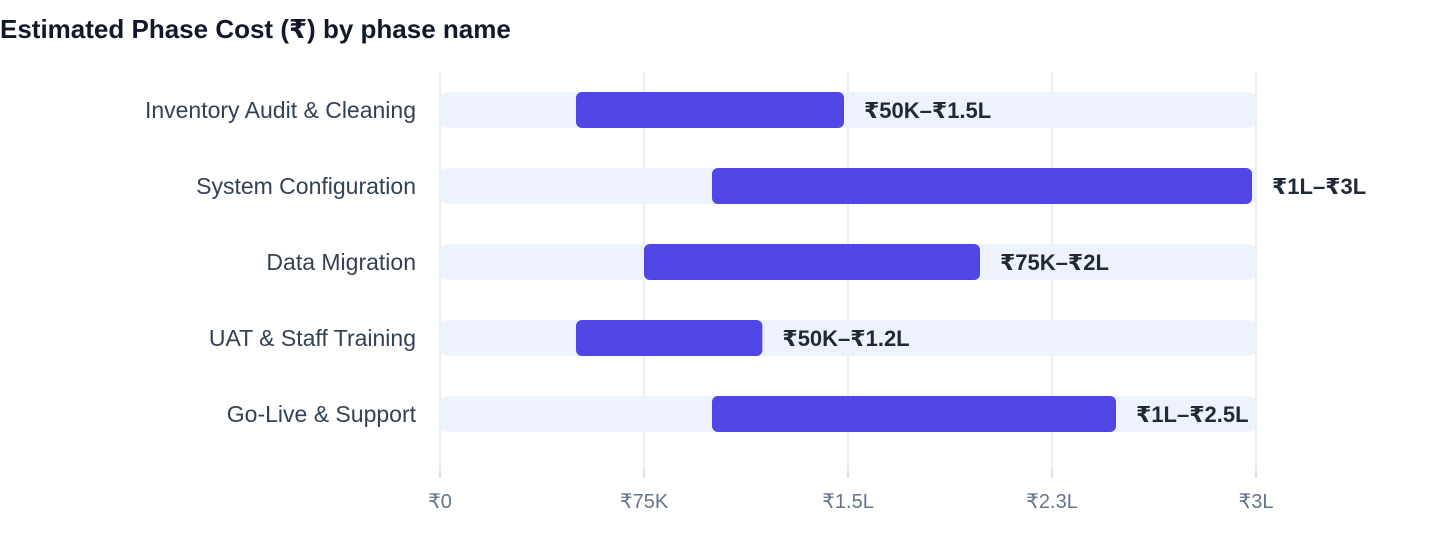 This screenshot has height=560, width=1440. I want to click on data-label: ₹50K–₹1.2L, so click(845, 338).